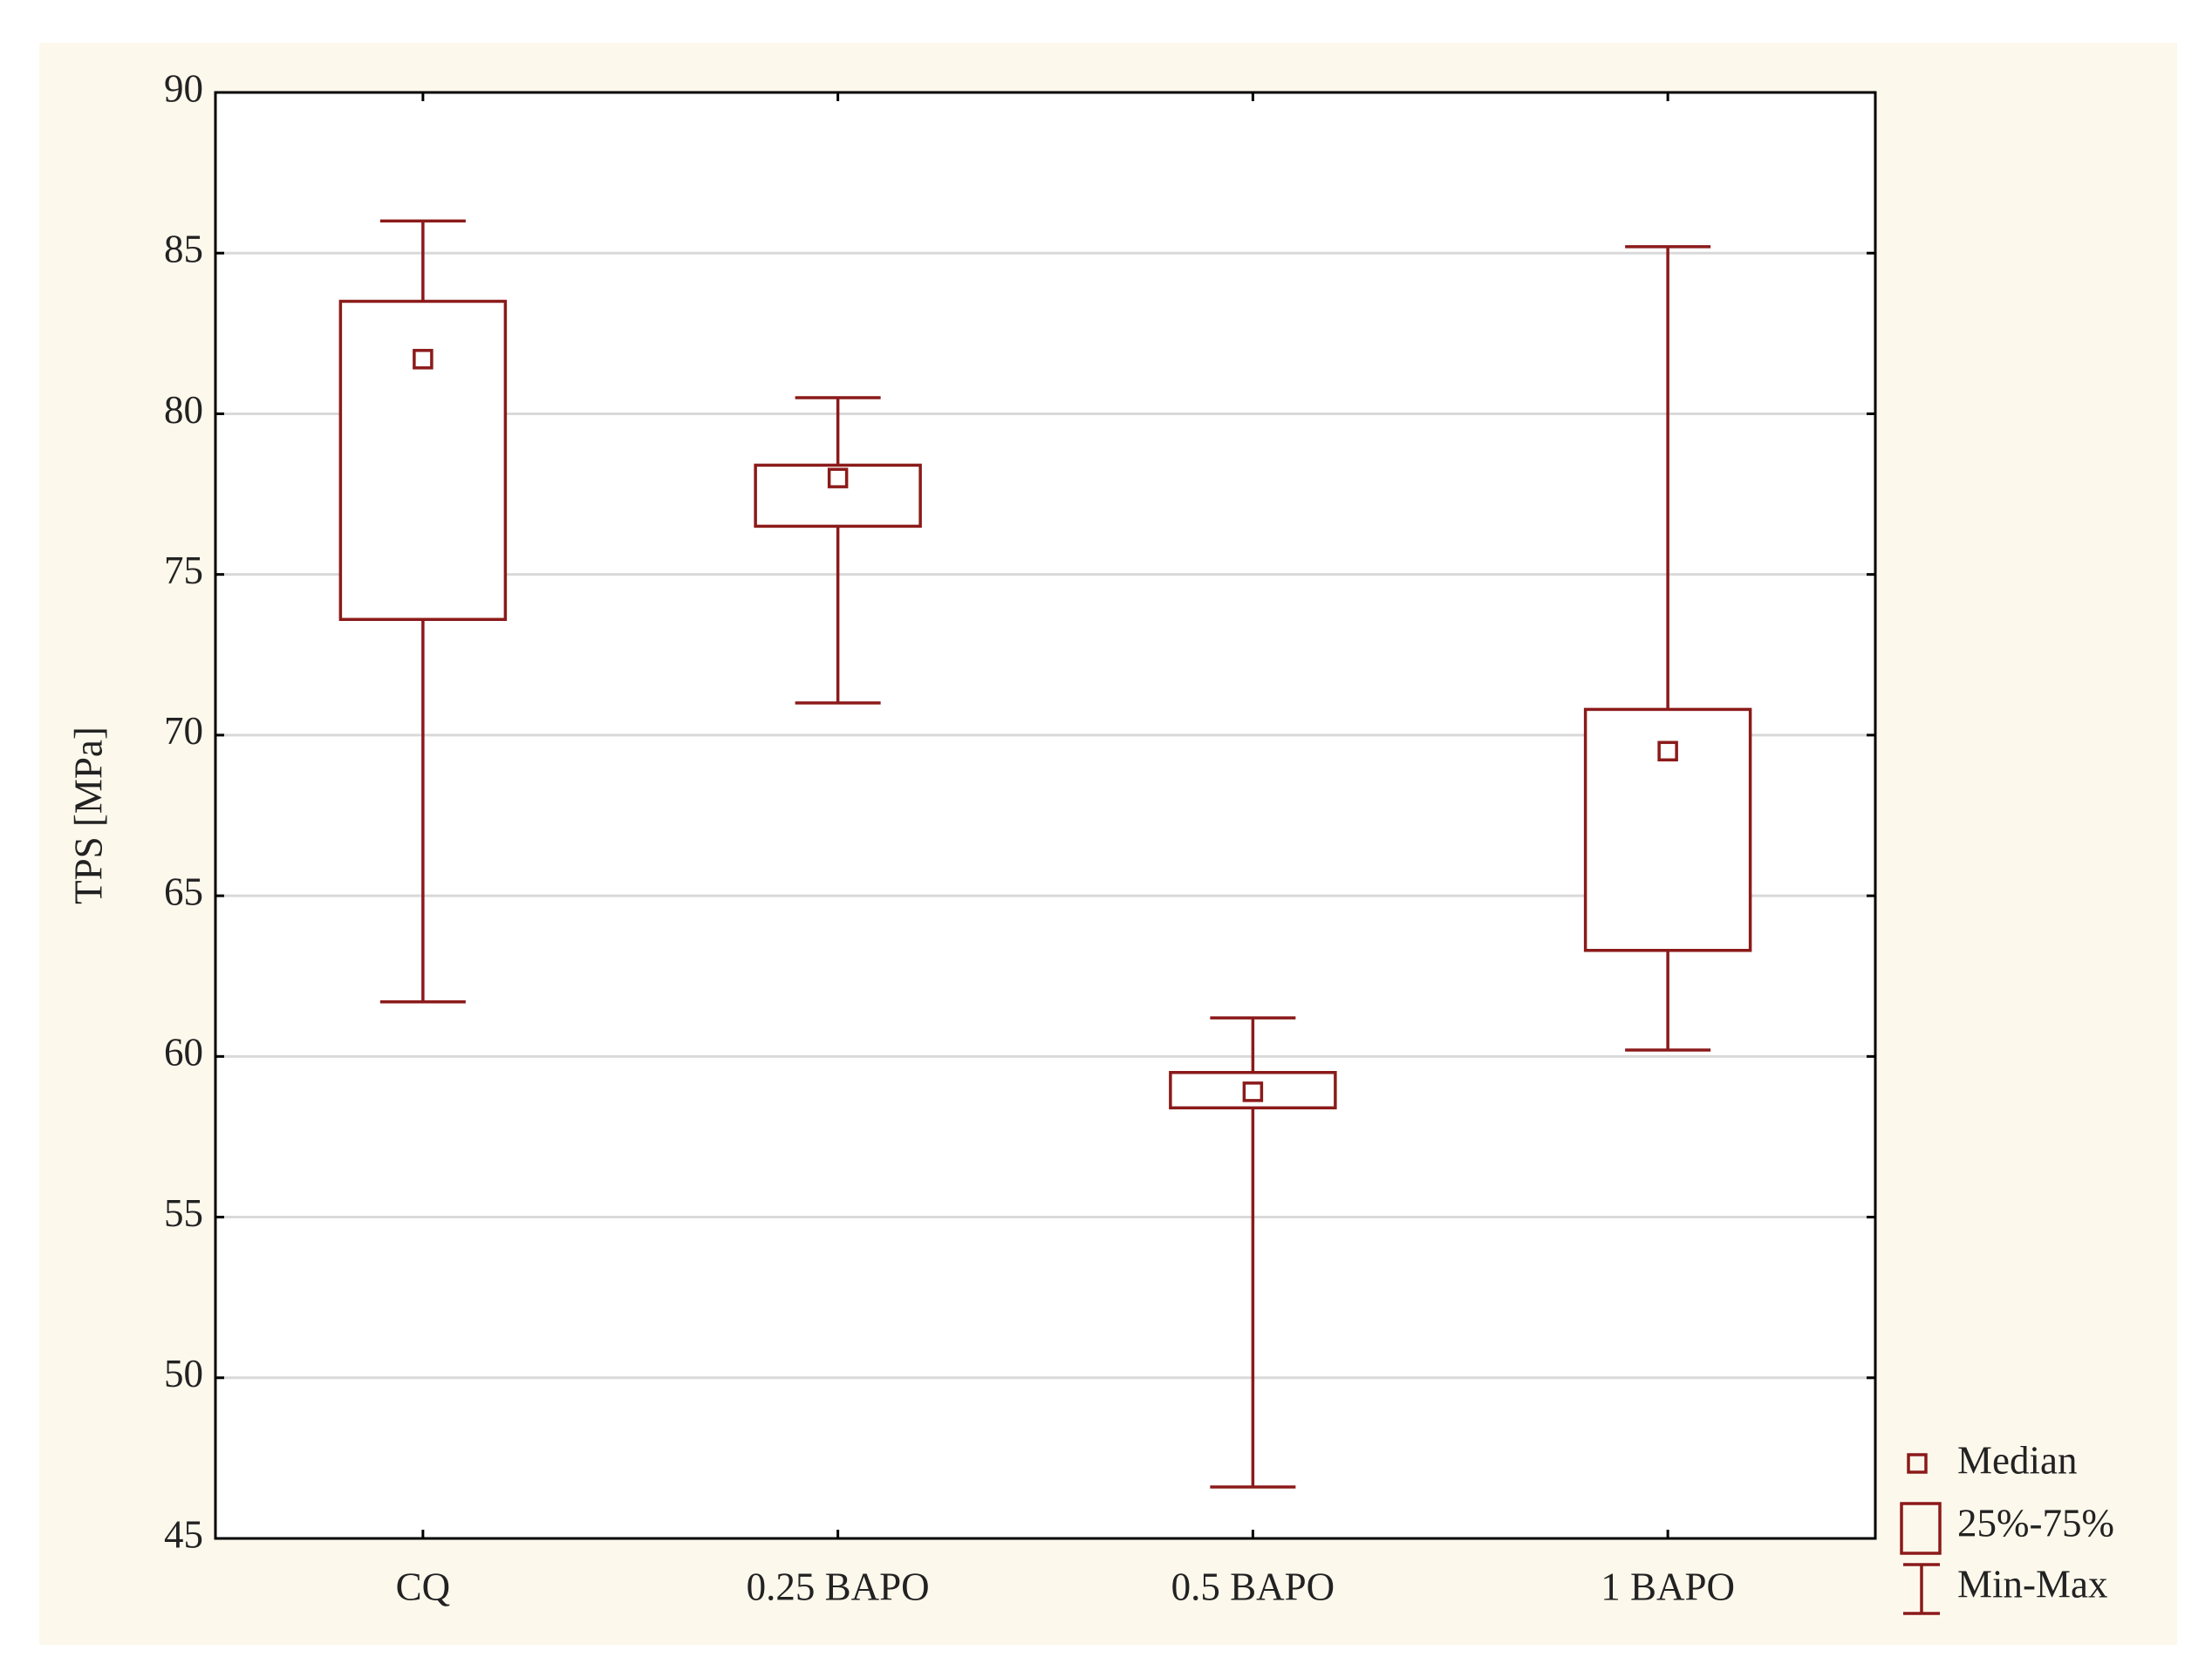  Describe the element at coordinates (1253, 1586) in the screenshot. I see `x-tick-label: 0.5 BAPO` at that location.